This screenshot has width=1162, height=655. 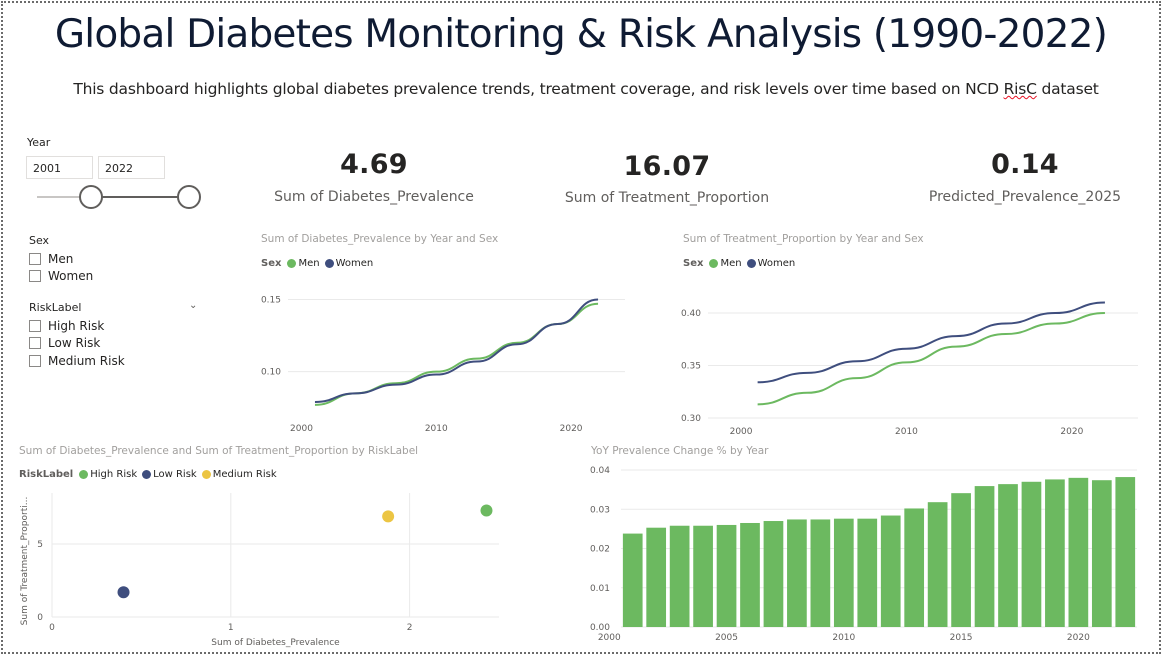 What do you see at coordinates (39, 240) in the screenshot?
I see `sex-slicer-label: Sex` at bounding box center [39, 240].